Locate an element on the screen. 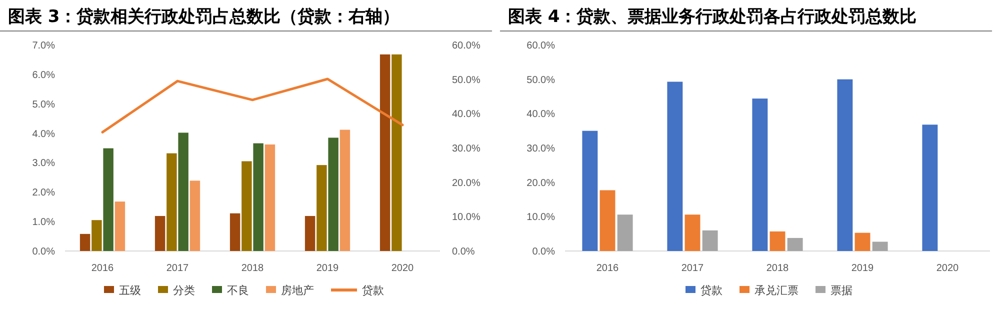 The width and height of the screenshot is (1000, 322). y-tick-label: 40.0% is located at coordinates (541, 114).